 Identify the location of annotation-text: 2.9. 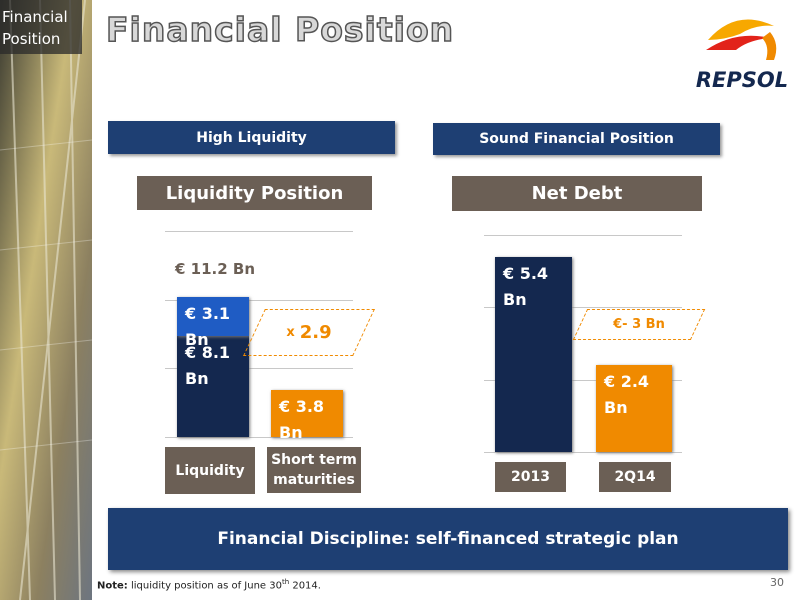
(315, 332).